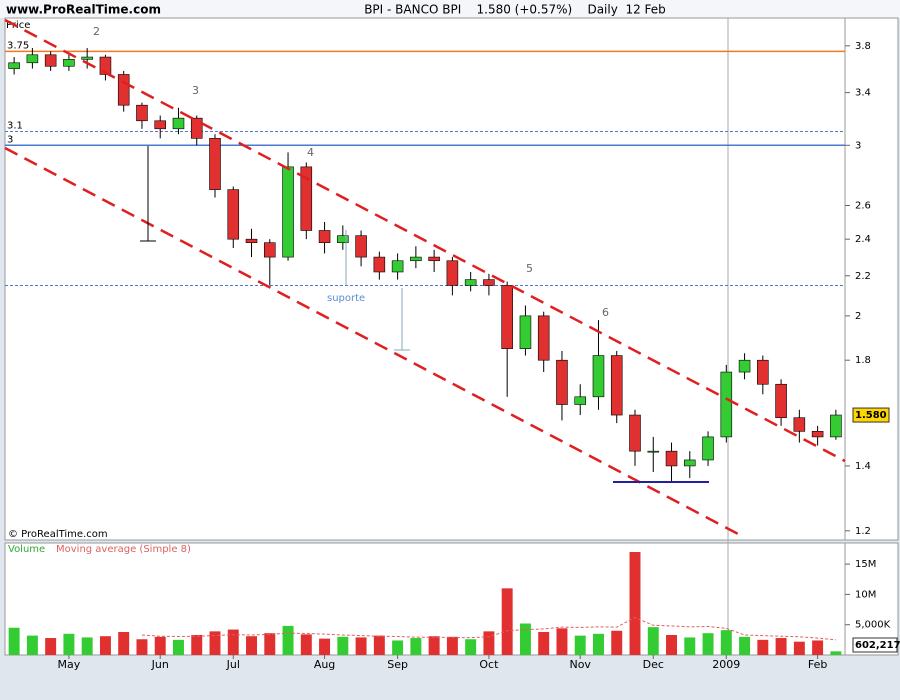 The image size is (900, 700). I want to click on x-tick-label: Oct, so click(489, 664).